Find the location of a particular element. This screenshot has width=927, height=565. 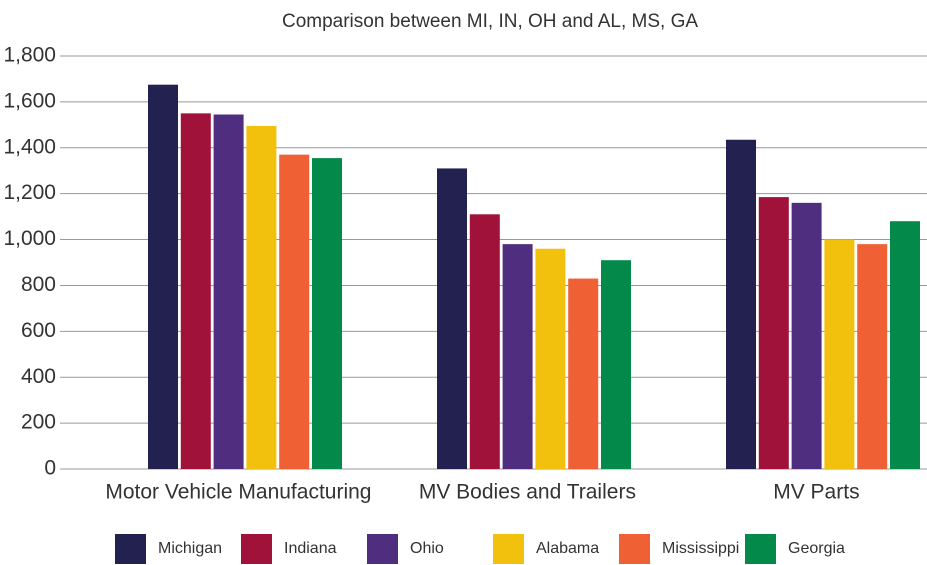

y-tick-label: 200 is located at coordinates (38, 422).